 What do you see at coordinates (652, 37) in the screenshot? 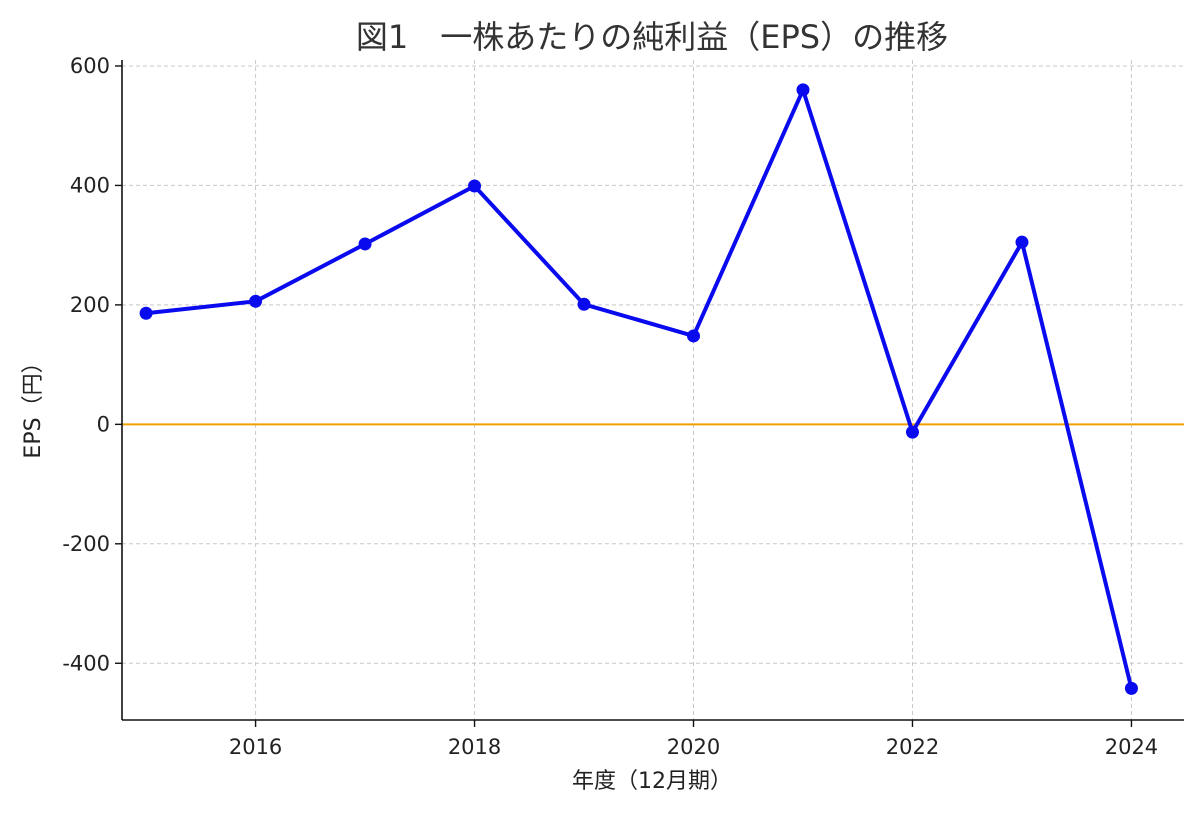
I see `chart-title: 図1 一株あたりの純利益（EPS）の推移` at bounding box center [652, 37].